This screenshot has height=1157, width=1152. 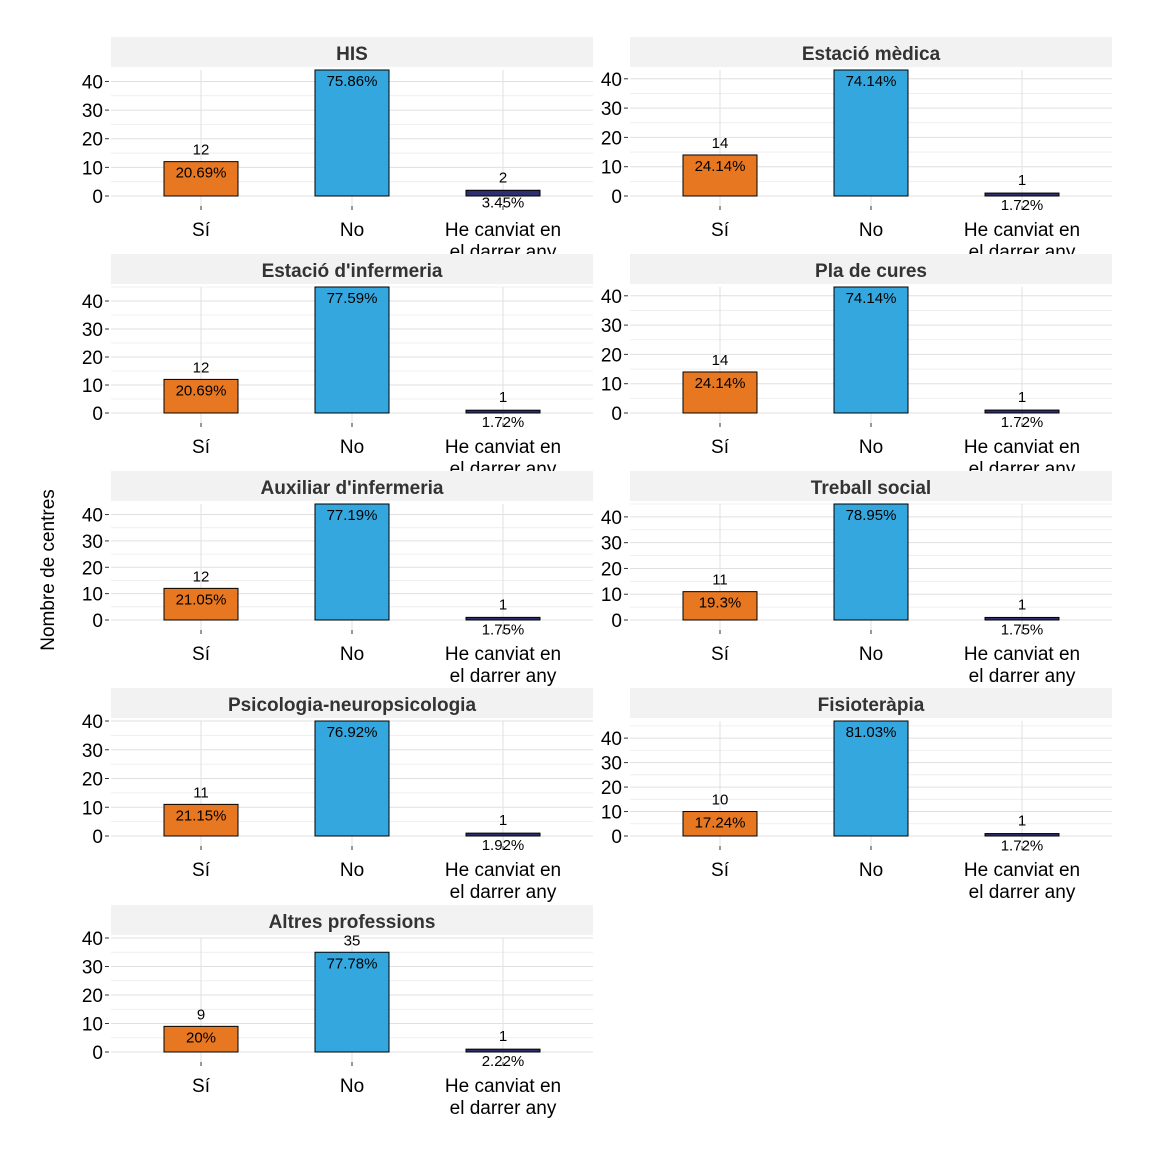 I want to click on percent-label: 21.05%, so click(x=201, y=599).